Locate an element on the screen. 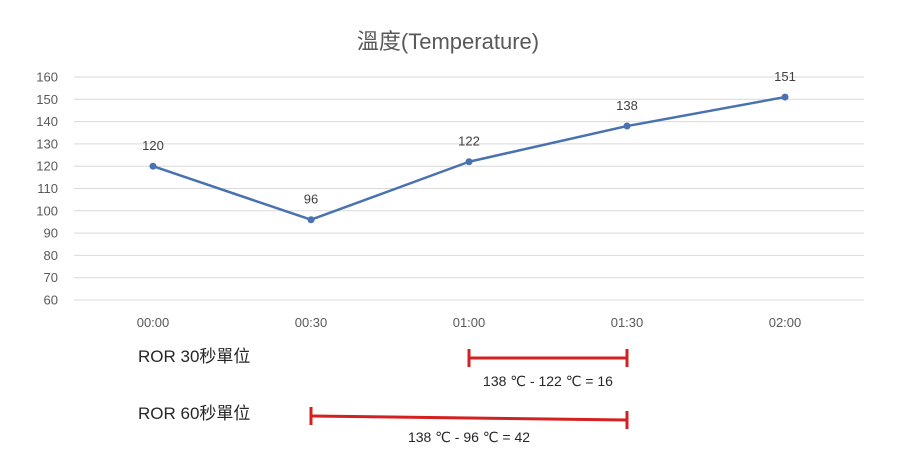 The height and width of the screenshot is (474, 900). y-axis-tick-labels: 60 70 80 90 100 110 120 130 140 150 160 is located at coordinates (47, 189).